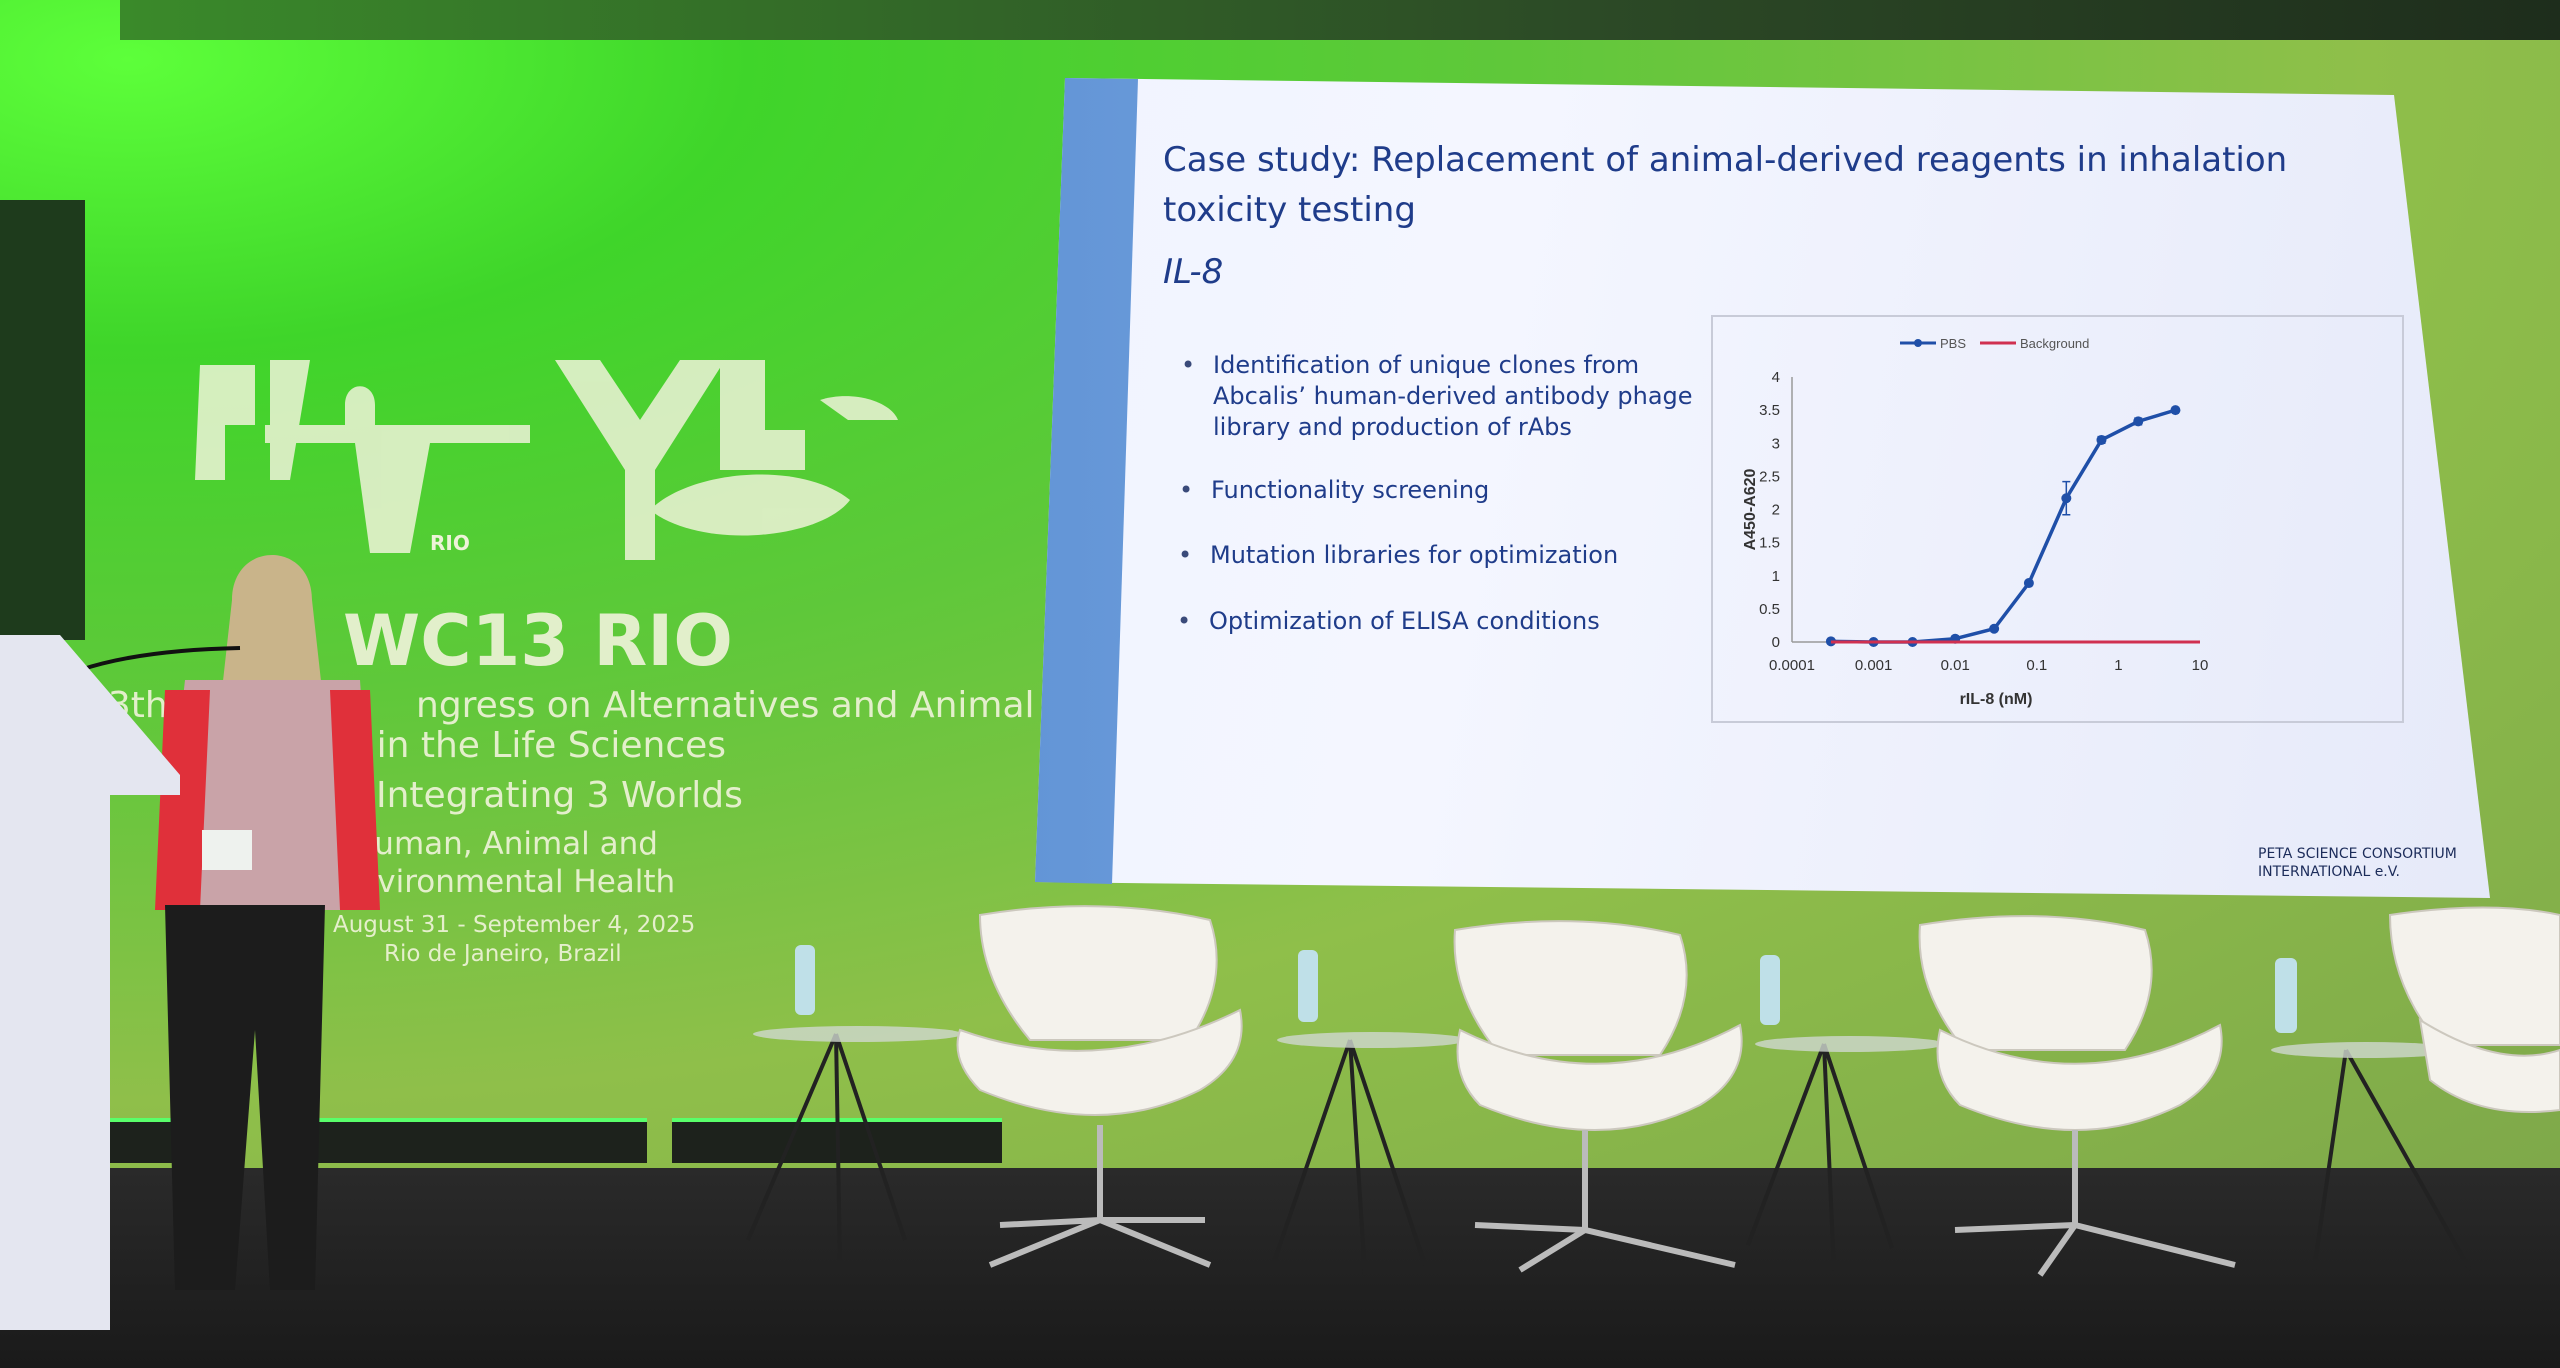 This screenshot has width=2560, height=1368. What do you see at coordinates (1769, 543) in the screenshot?
I see `y-tick-label: 1.5` at bounding box center [1769, 543].